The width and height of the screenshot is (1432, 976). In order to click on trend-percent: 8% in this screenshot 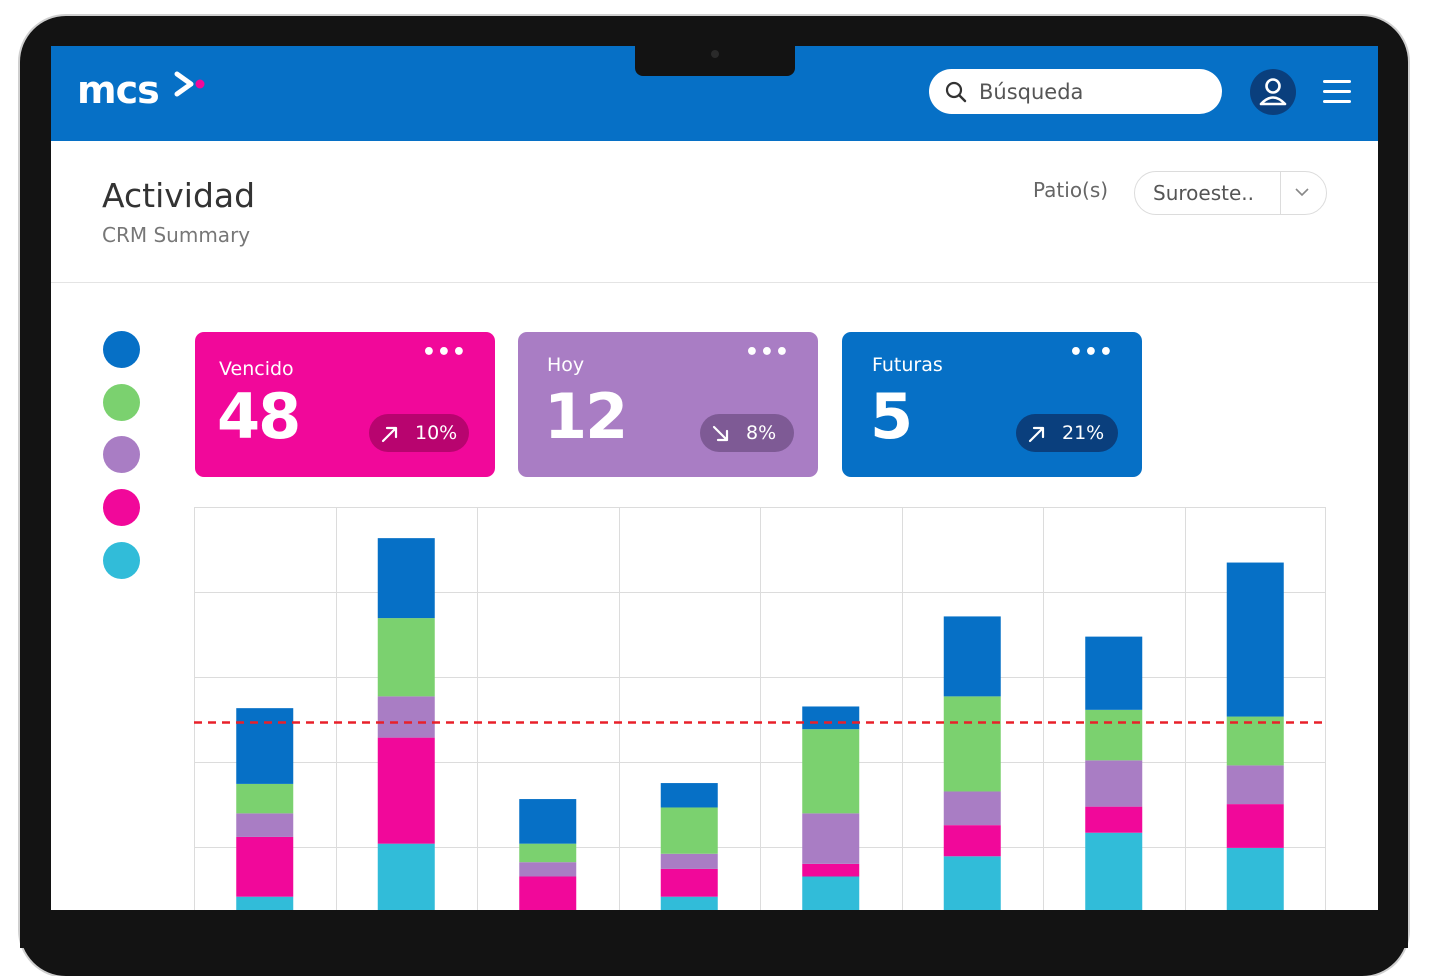, I will do `click(761, 433)`.